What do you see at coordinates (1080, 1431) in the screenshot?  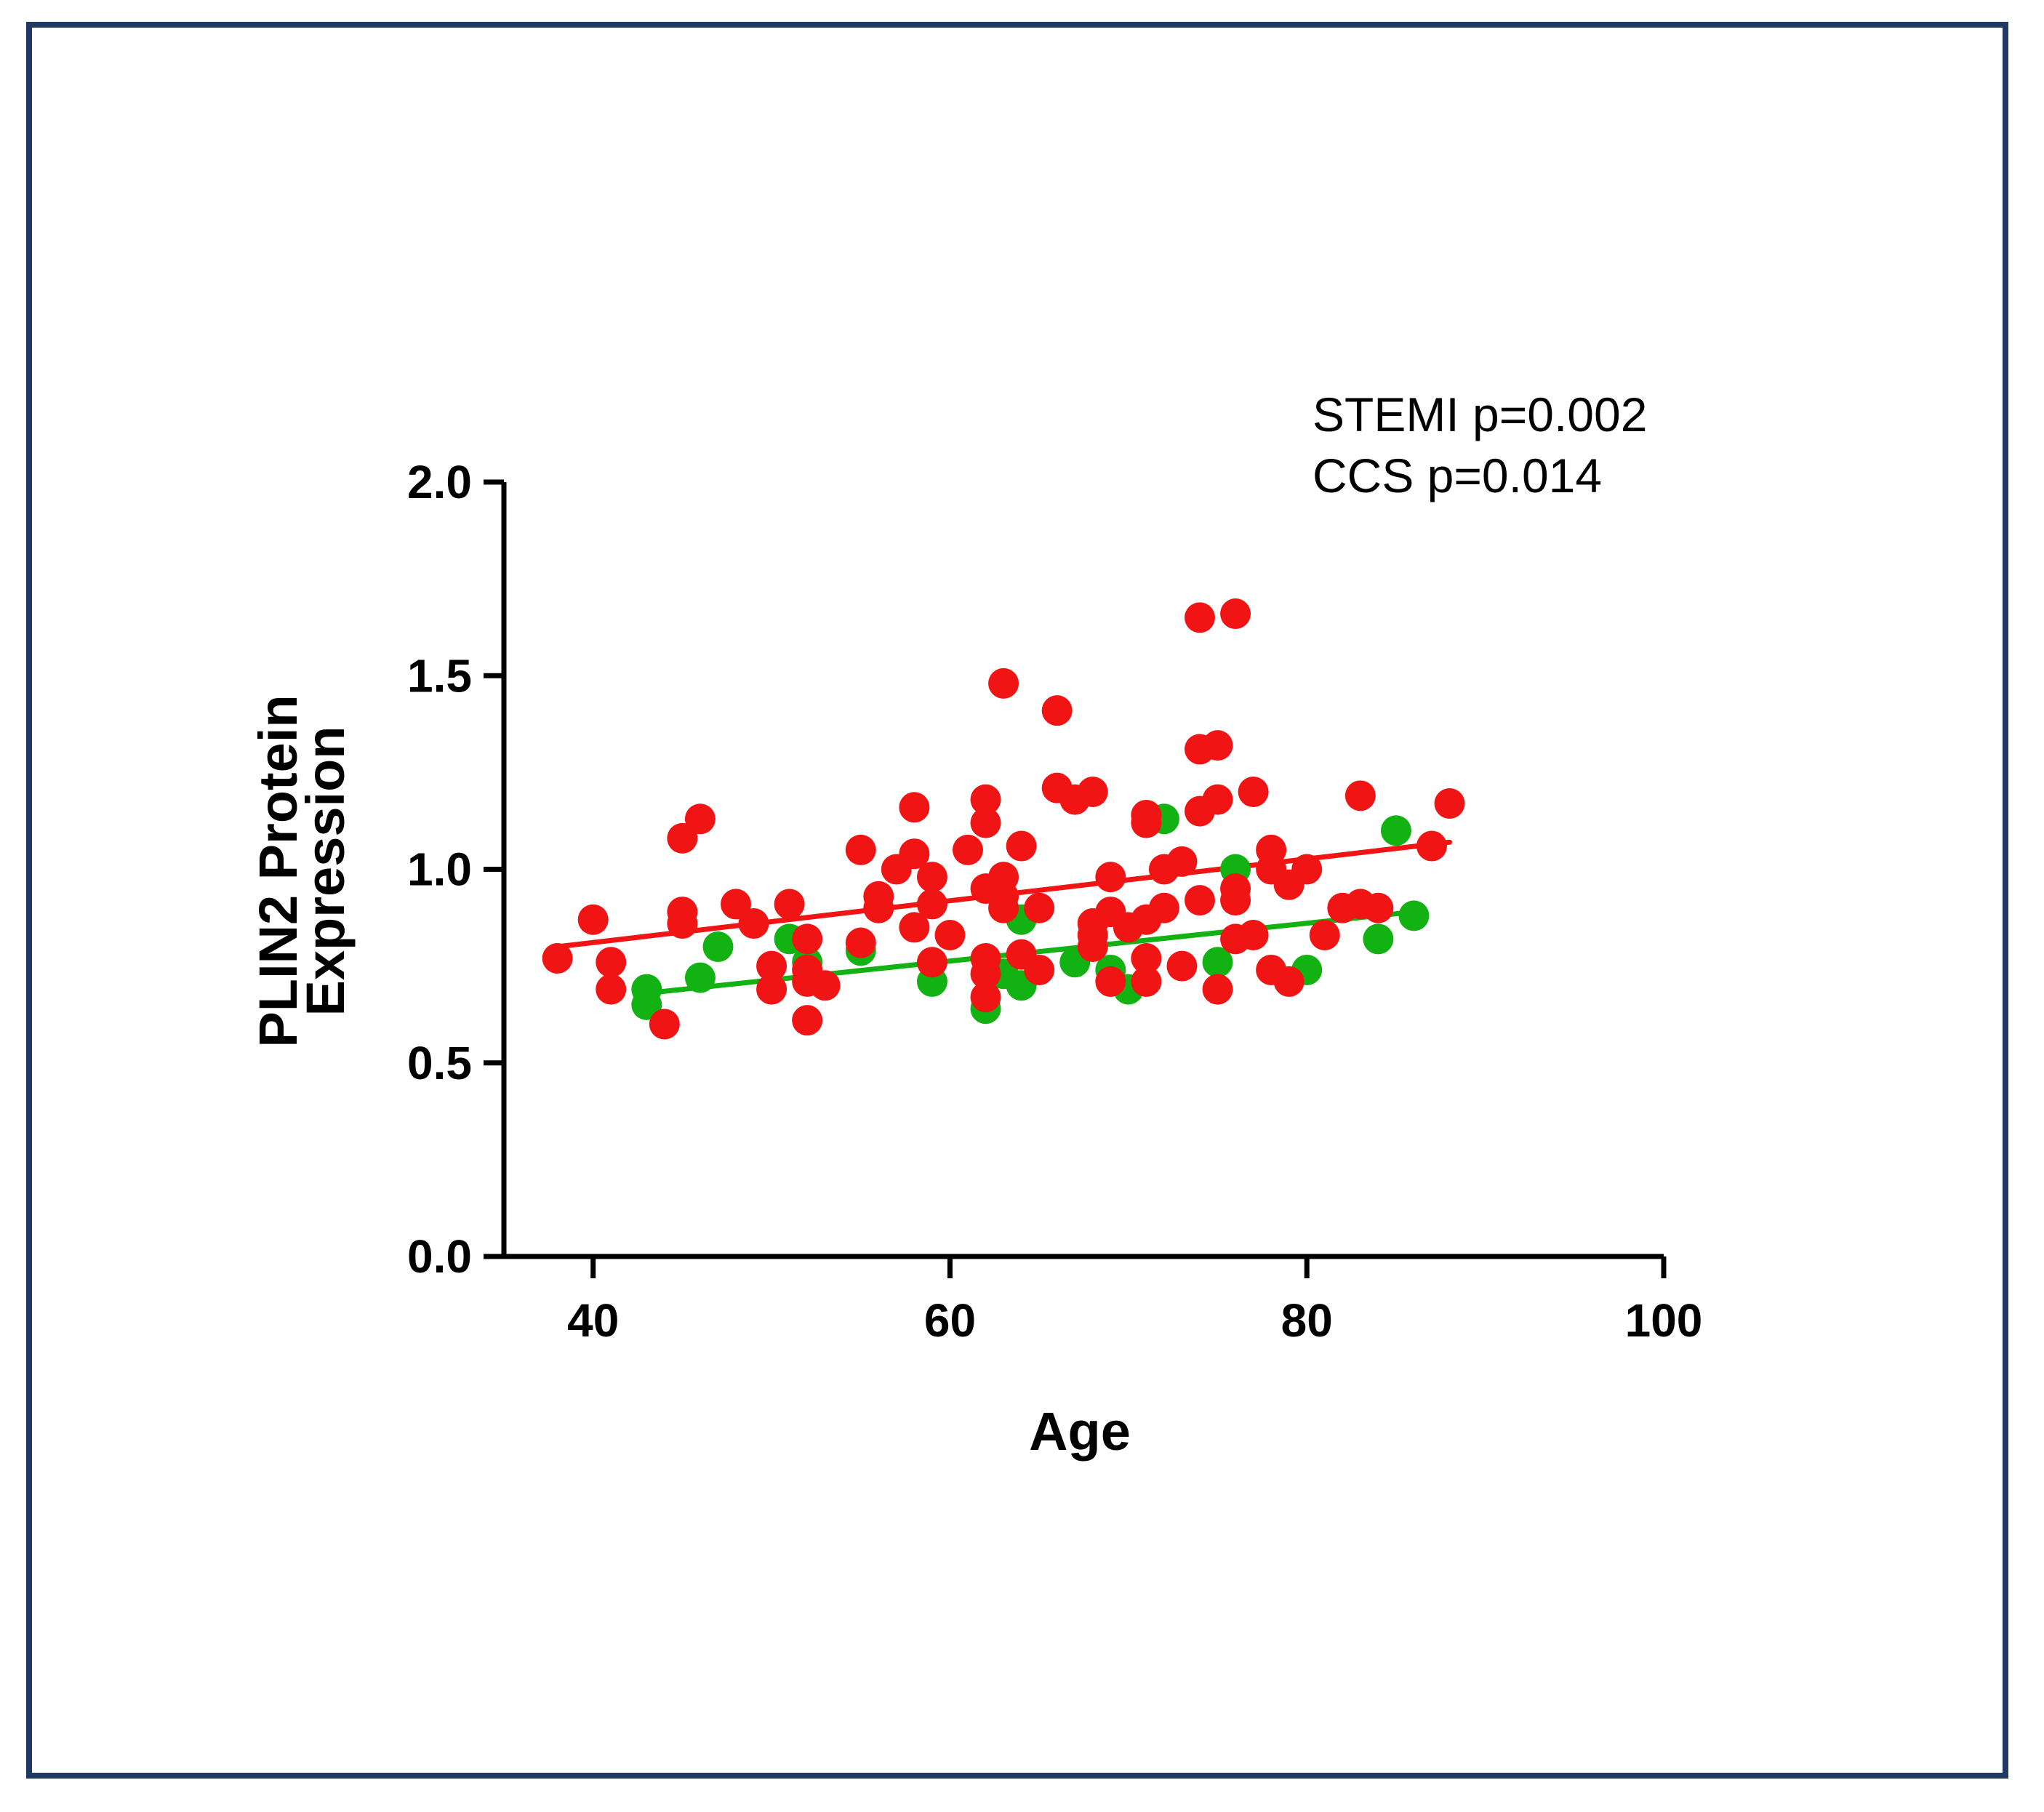 I see `x-axis-title: Age` at bounding box center [1080, 1431].